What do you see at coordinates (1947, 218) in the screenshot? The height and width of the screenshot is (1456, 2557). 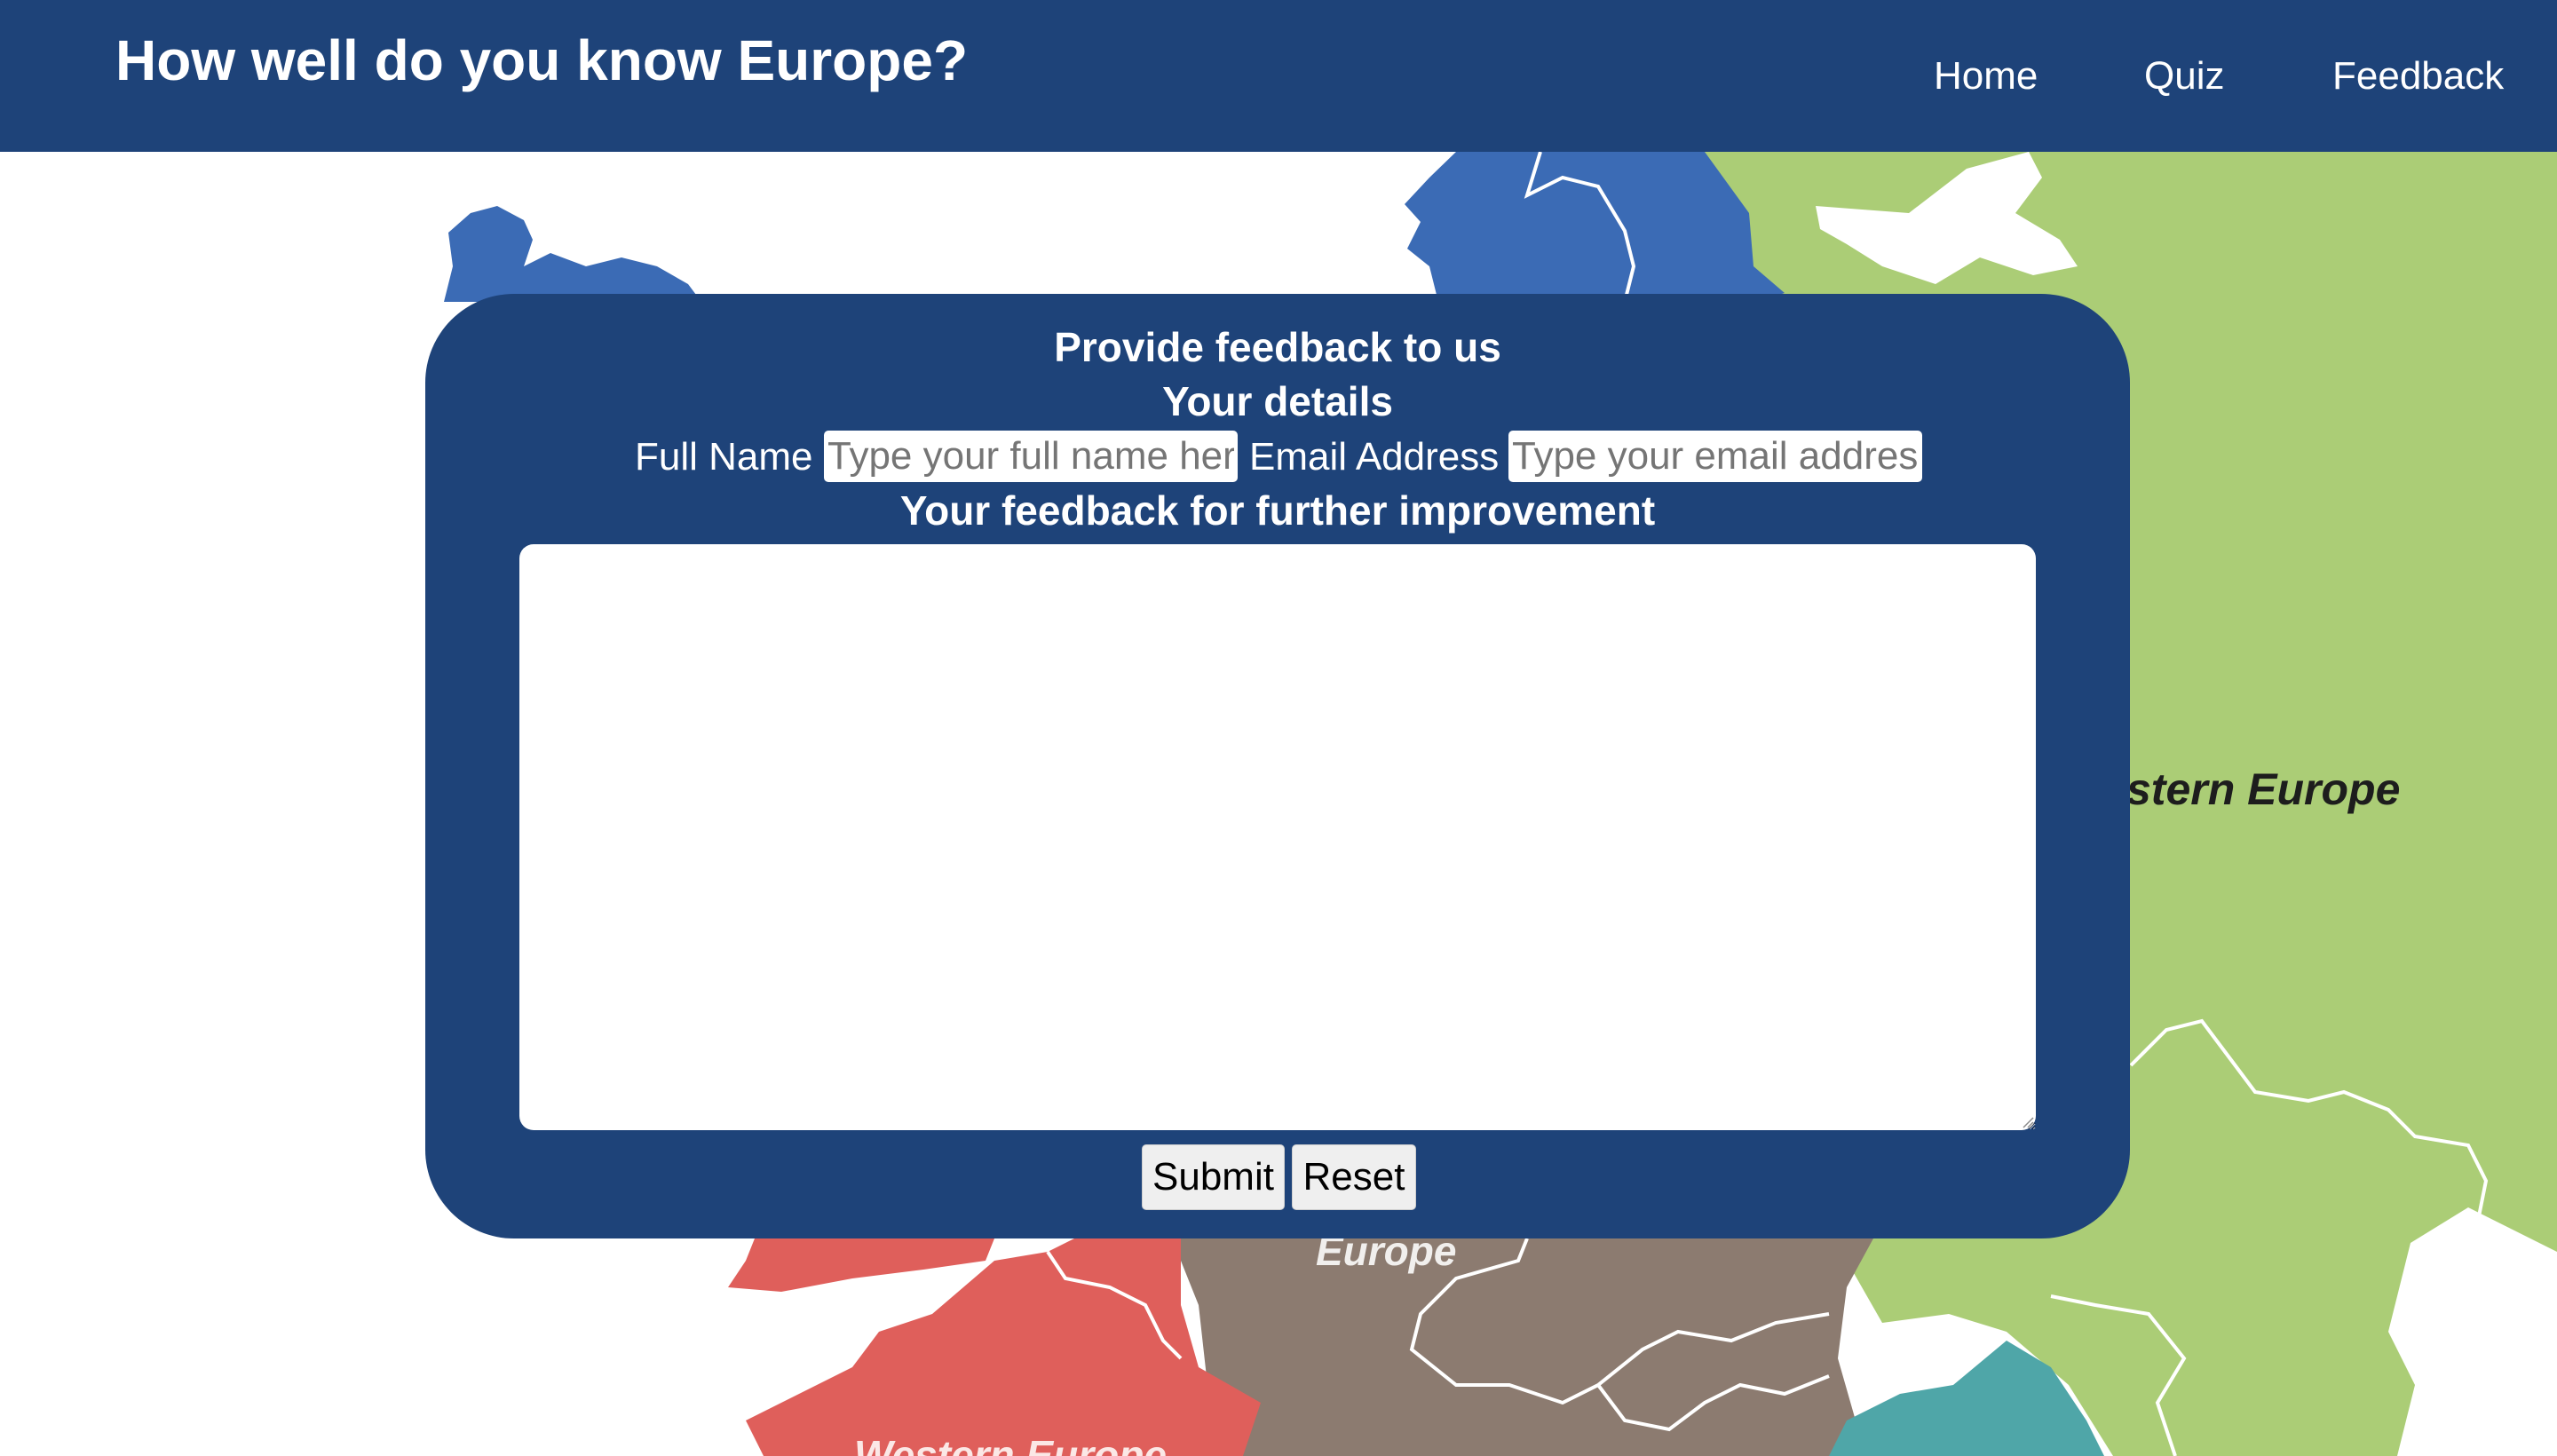 I see `map-white-sea` at bounding box center [1947, 218].